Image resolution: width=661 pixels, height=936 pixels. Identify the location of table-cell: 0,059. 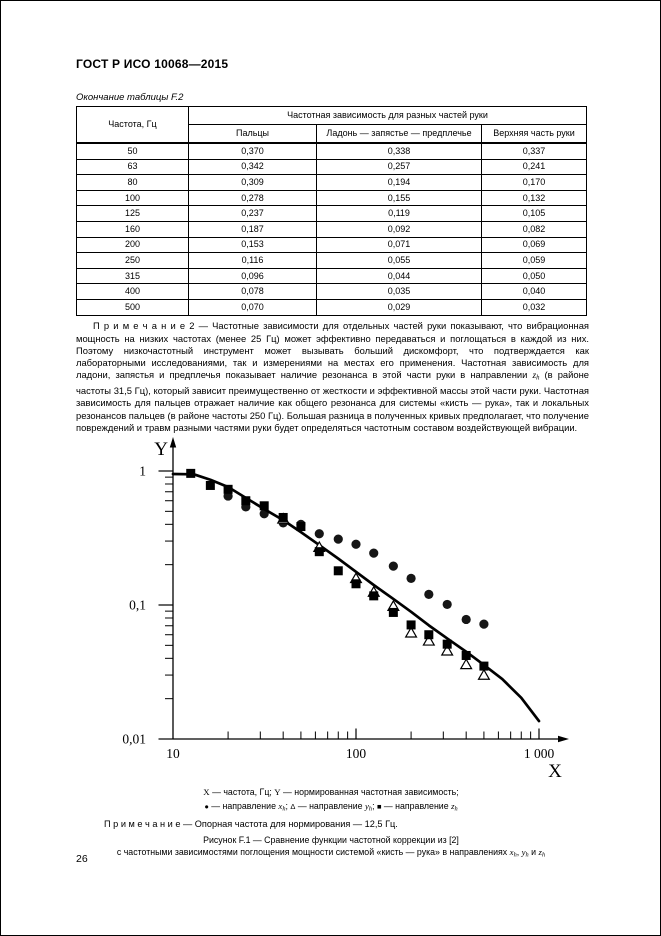
(534, 260).